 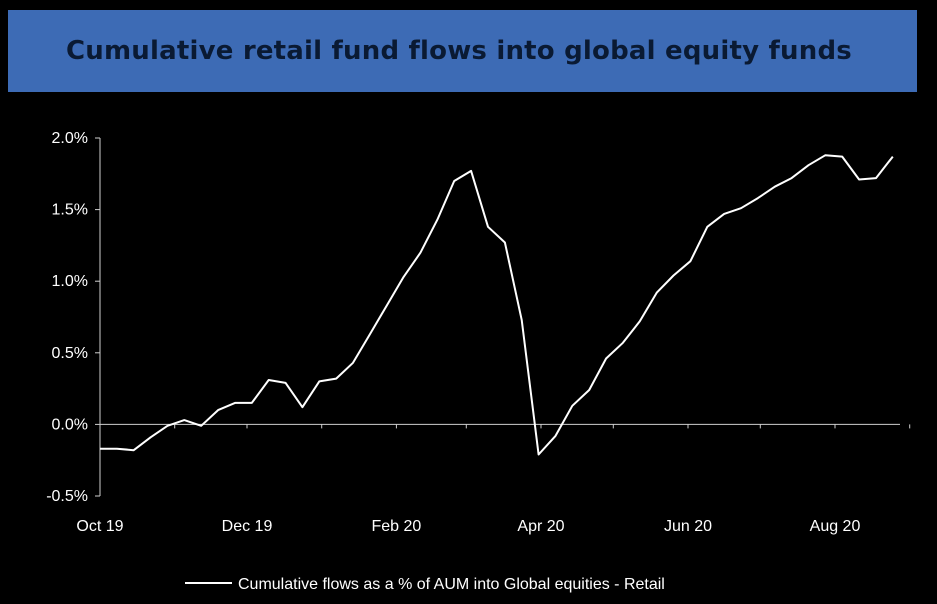 I want to click on y-tick-label: 0.0%, so click(x=70, y=424).